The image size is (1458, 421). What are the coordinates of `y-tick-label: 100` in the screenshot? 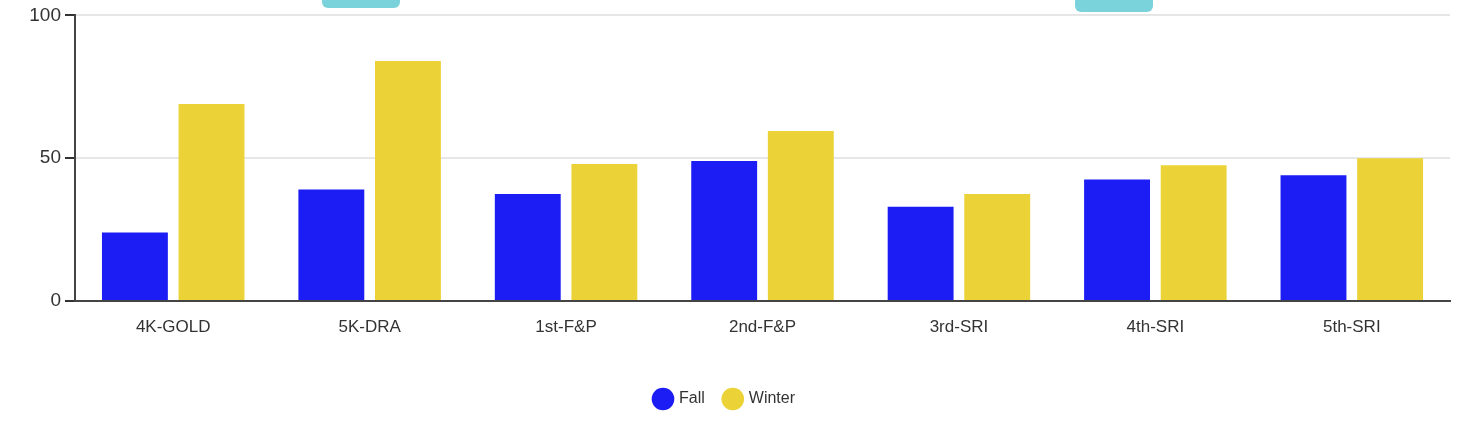 It's located at (45, 14).